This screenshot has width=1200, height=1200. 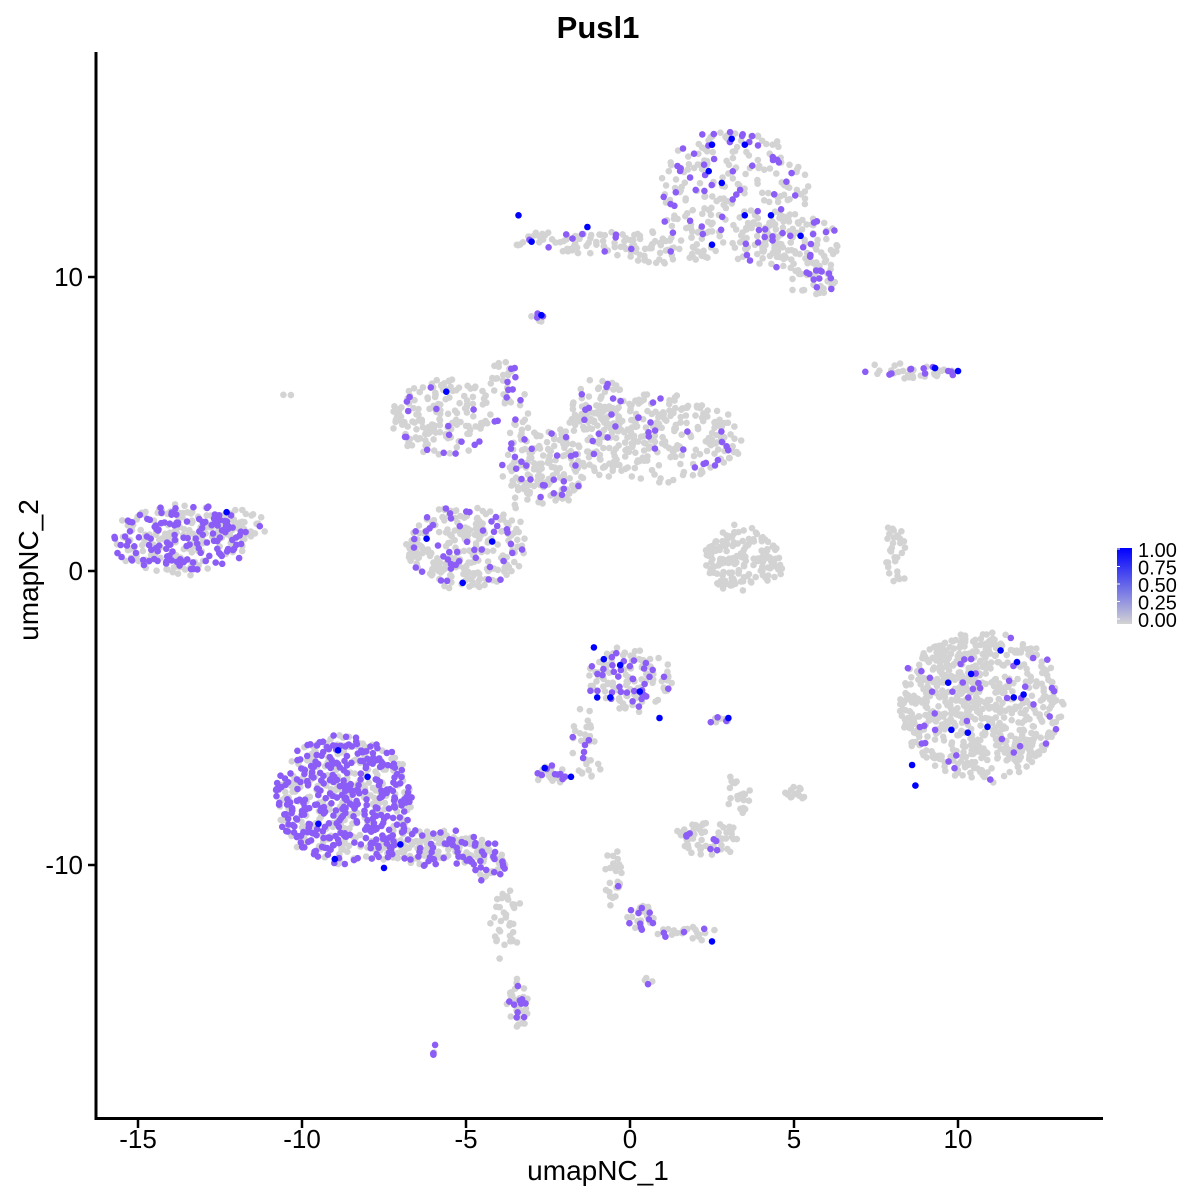 I want to click on y-axis-label: umapNC_2, so click(x=28, y=570).